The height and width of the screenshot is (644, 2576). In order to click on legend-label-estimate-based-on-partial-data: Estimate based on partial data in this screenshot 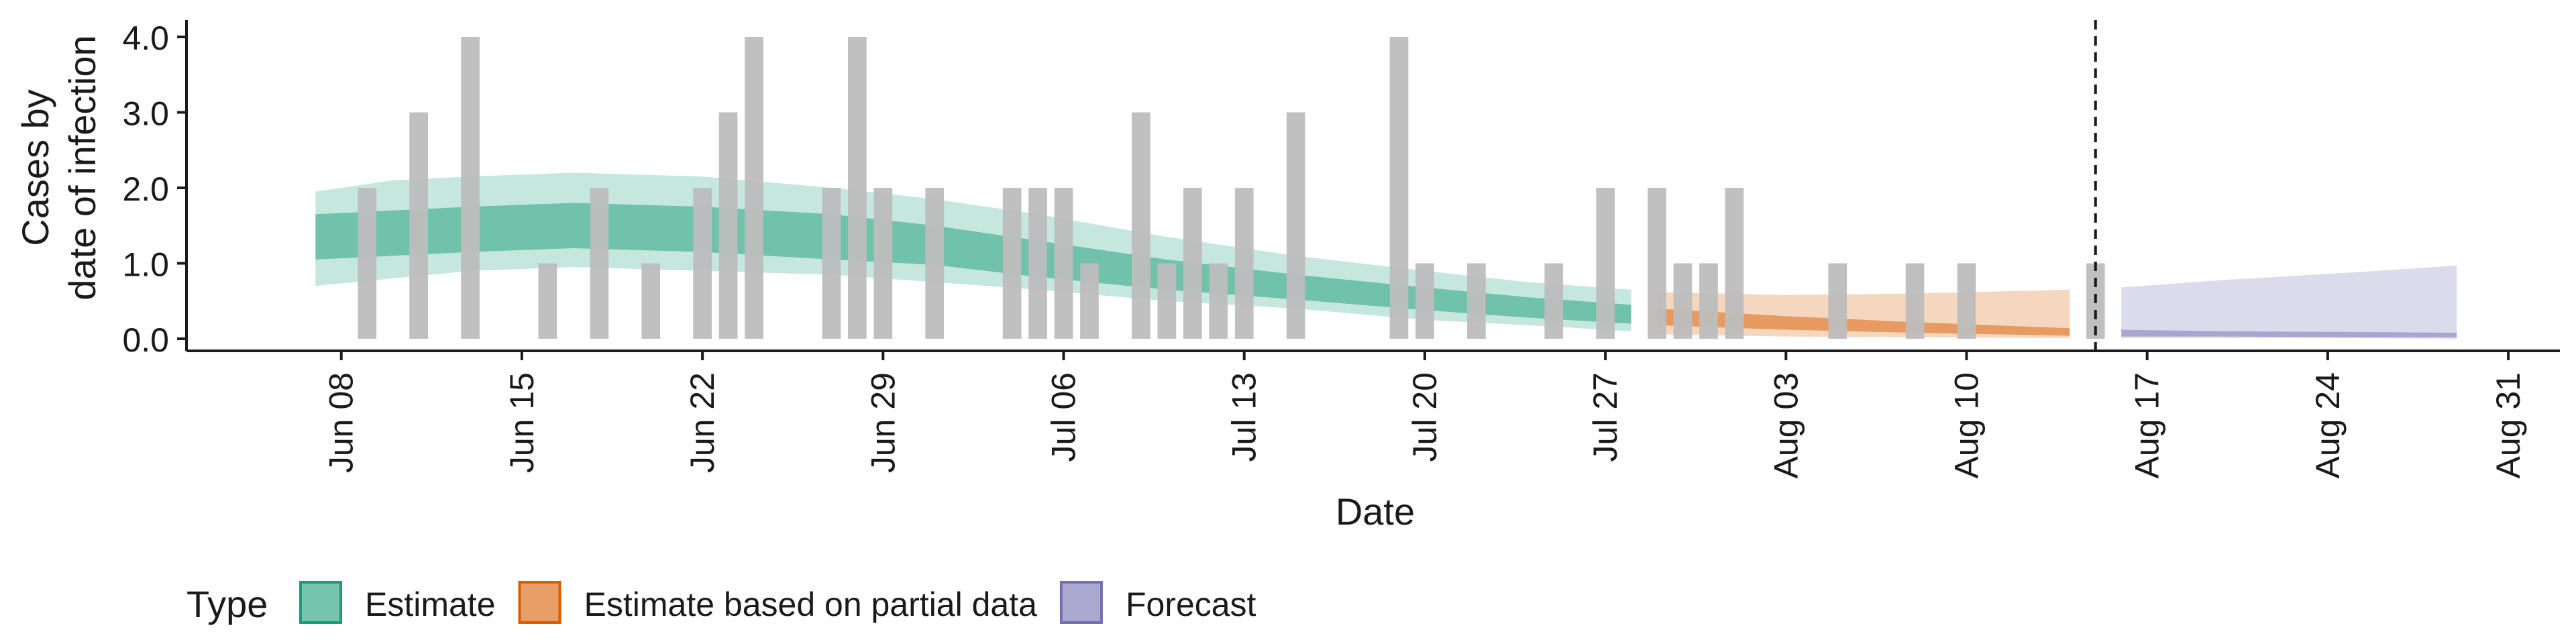, I will do `click(811, 604)`.